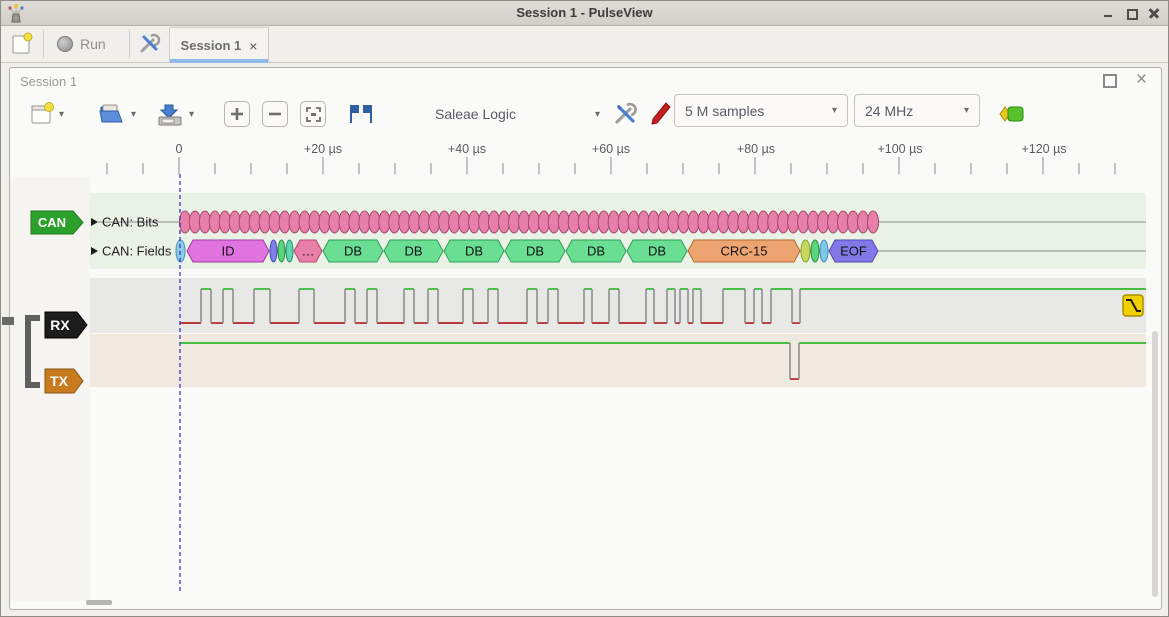  Describe the element at coordinates (65, 44) in the screenshot. I see `run-state-icon` at that location.